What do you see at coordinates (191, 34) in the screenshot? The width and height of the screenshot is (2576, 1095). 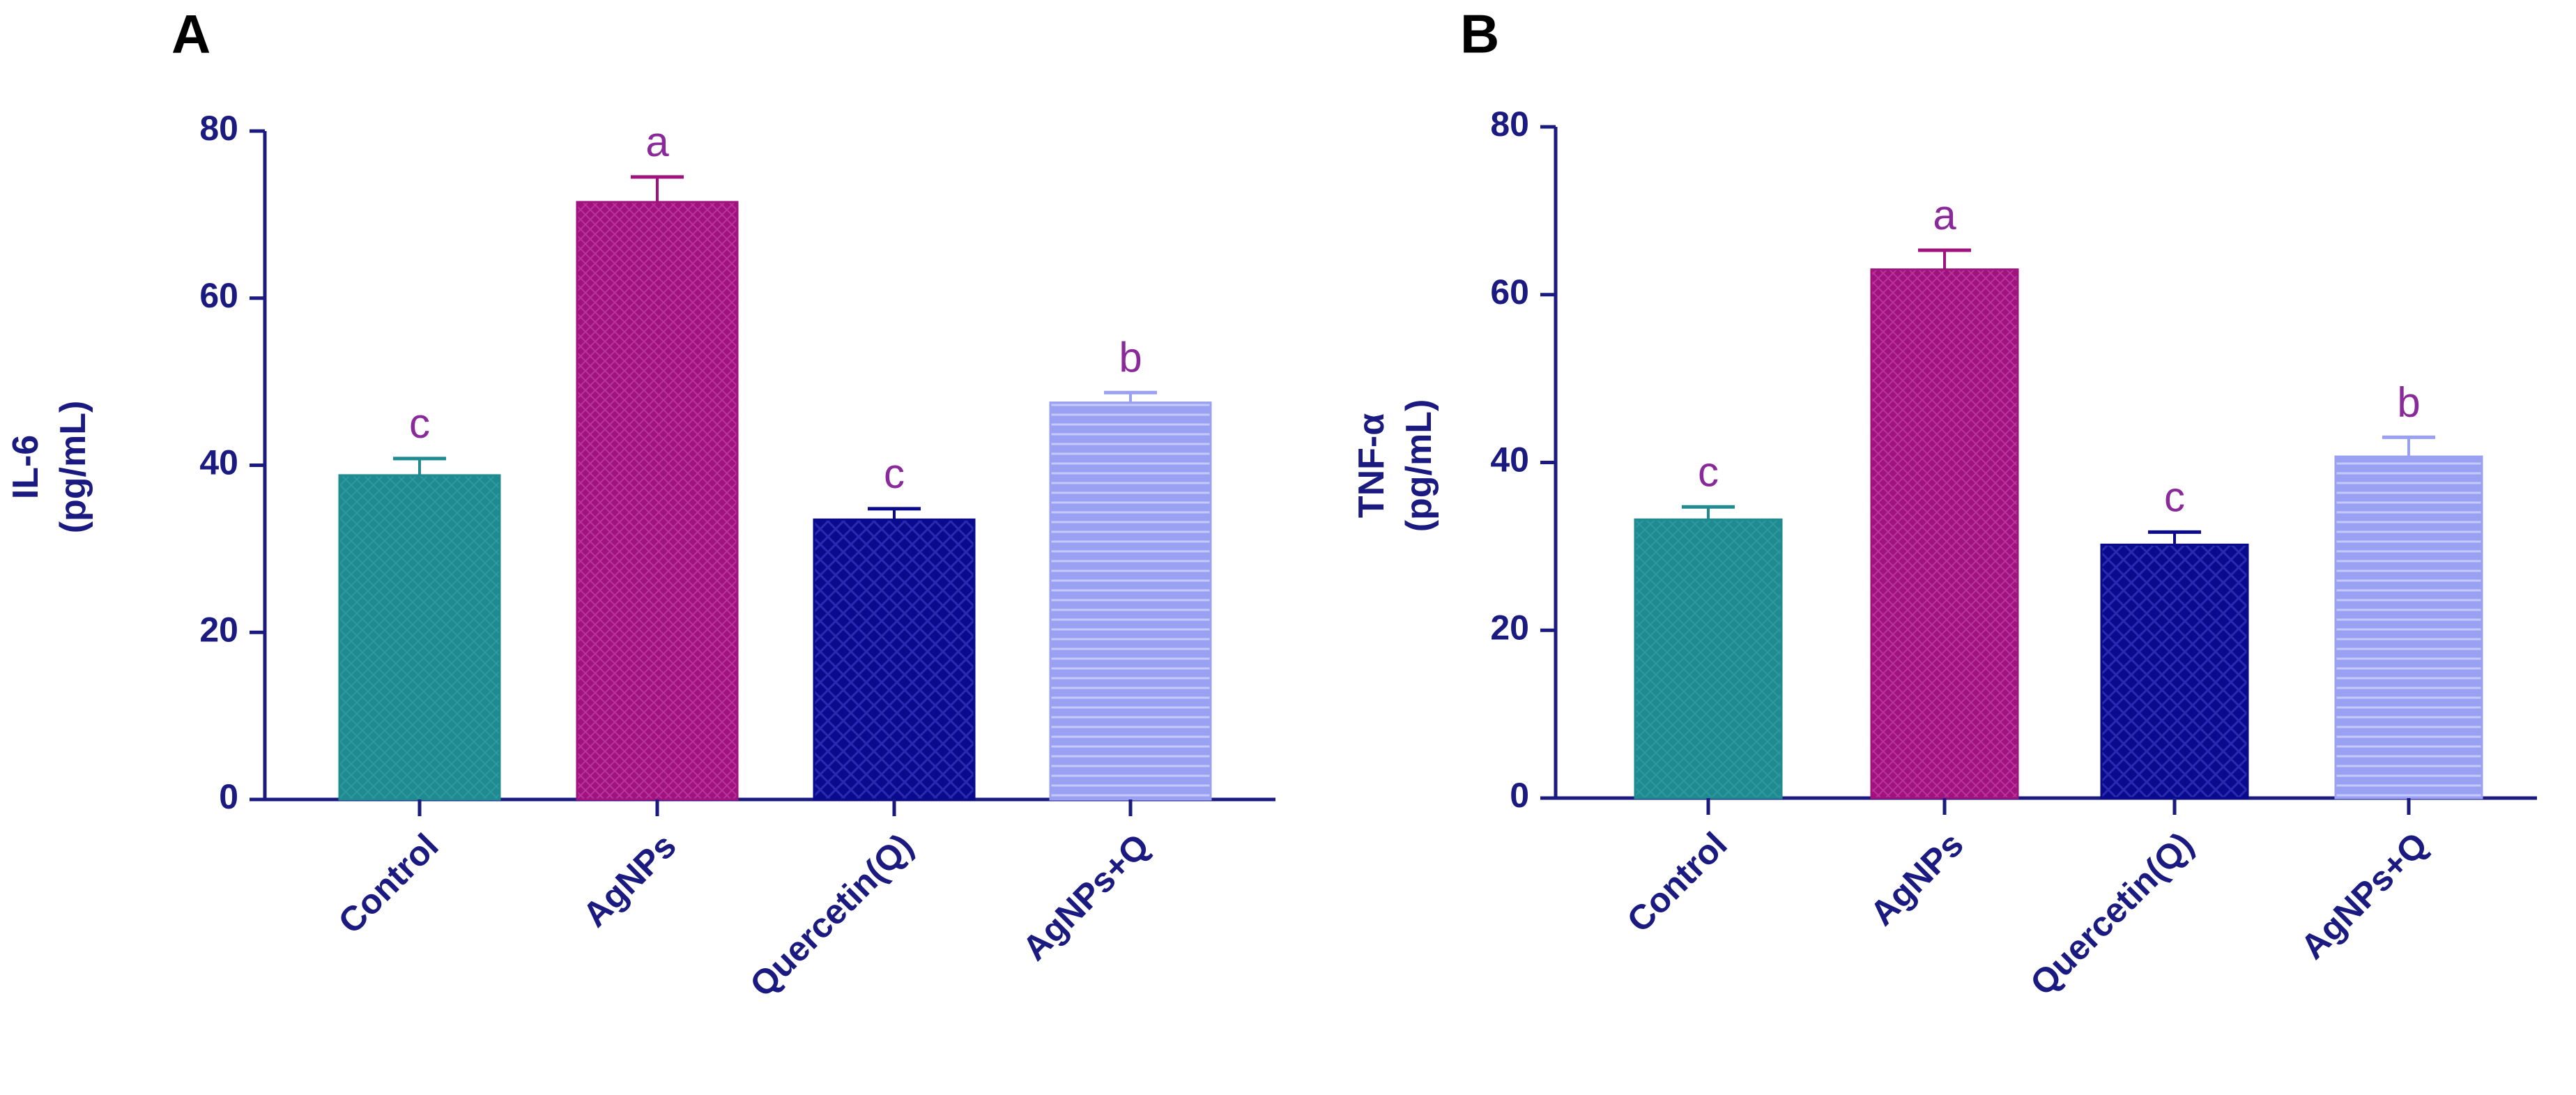 I see `panel-label-a: A` at bounding box center [191, 34].